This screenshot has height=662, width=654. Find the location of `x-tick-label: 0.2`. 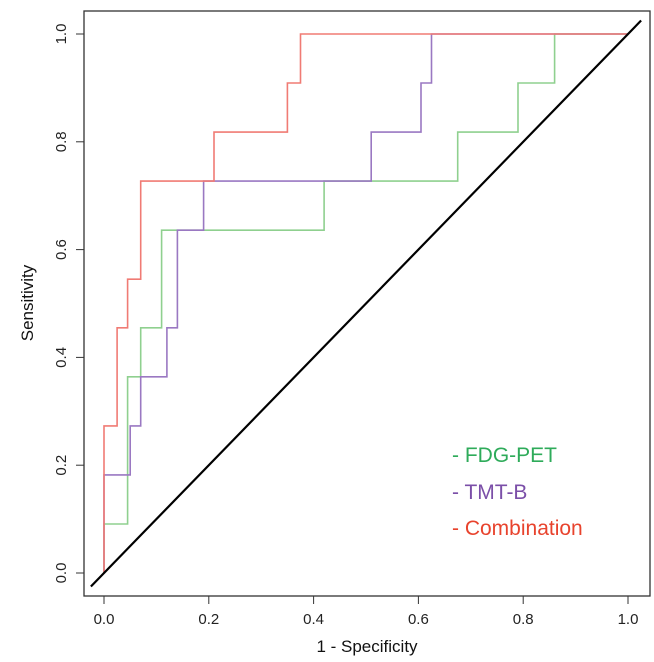

x-tick-label: 0.2 is located at coordinates (208, 619).